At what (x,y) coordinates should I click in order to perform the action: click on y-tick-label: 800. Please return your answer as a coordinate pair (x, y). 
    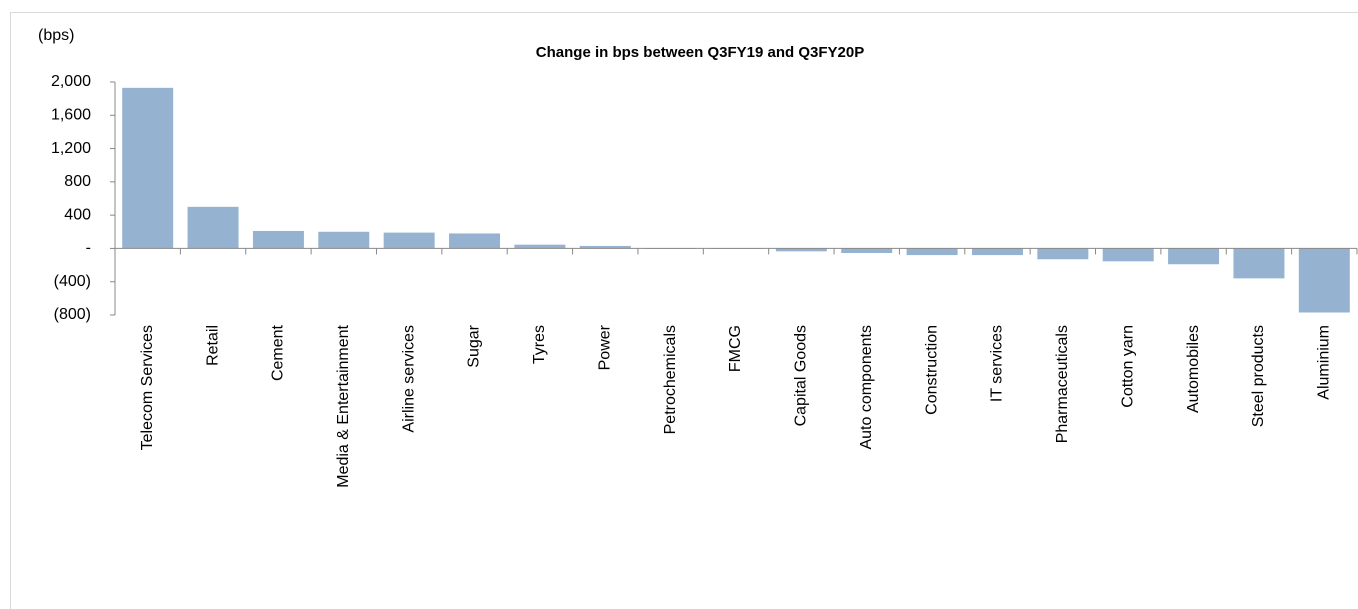
    Looking at the image, I should click on (77, 181).